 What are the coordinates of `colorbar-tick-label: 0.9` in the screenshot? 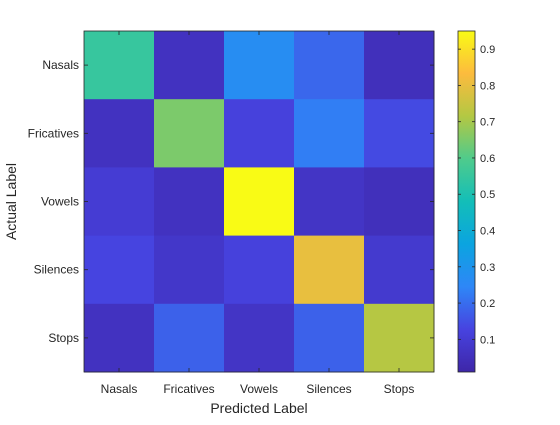 It's located at (487, 50).